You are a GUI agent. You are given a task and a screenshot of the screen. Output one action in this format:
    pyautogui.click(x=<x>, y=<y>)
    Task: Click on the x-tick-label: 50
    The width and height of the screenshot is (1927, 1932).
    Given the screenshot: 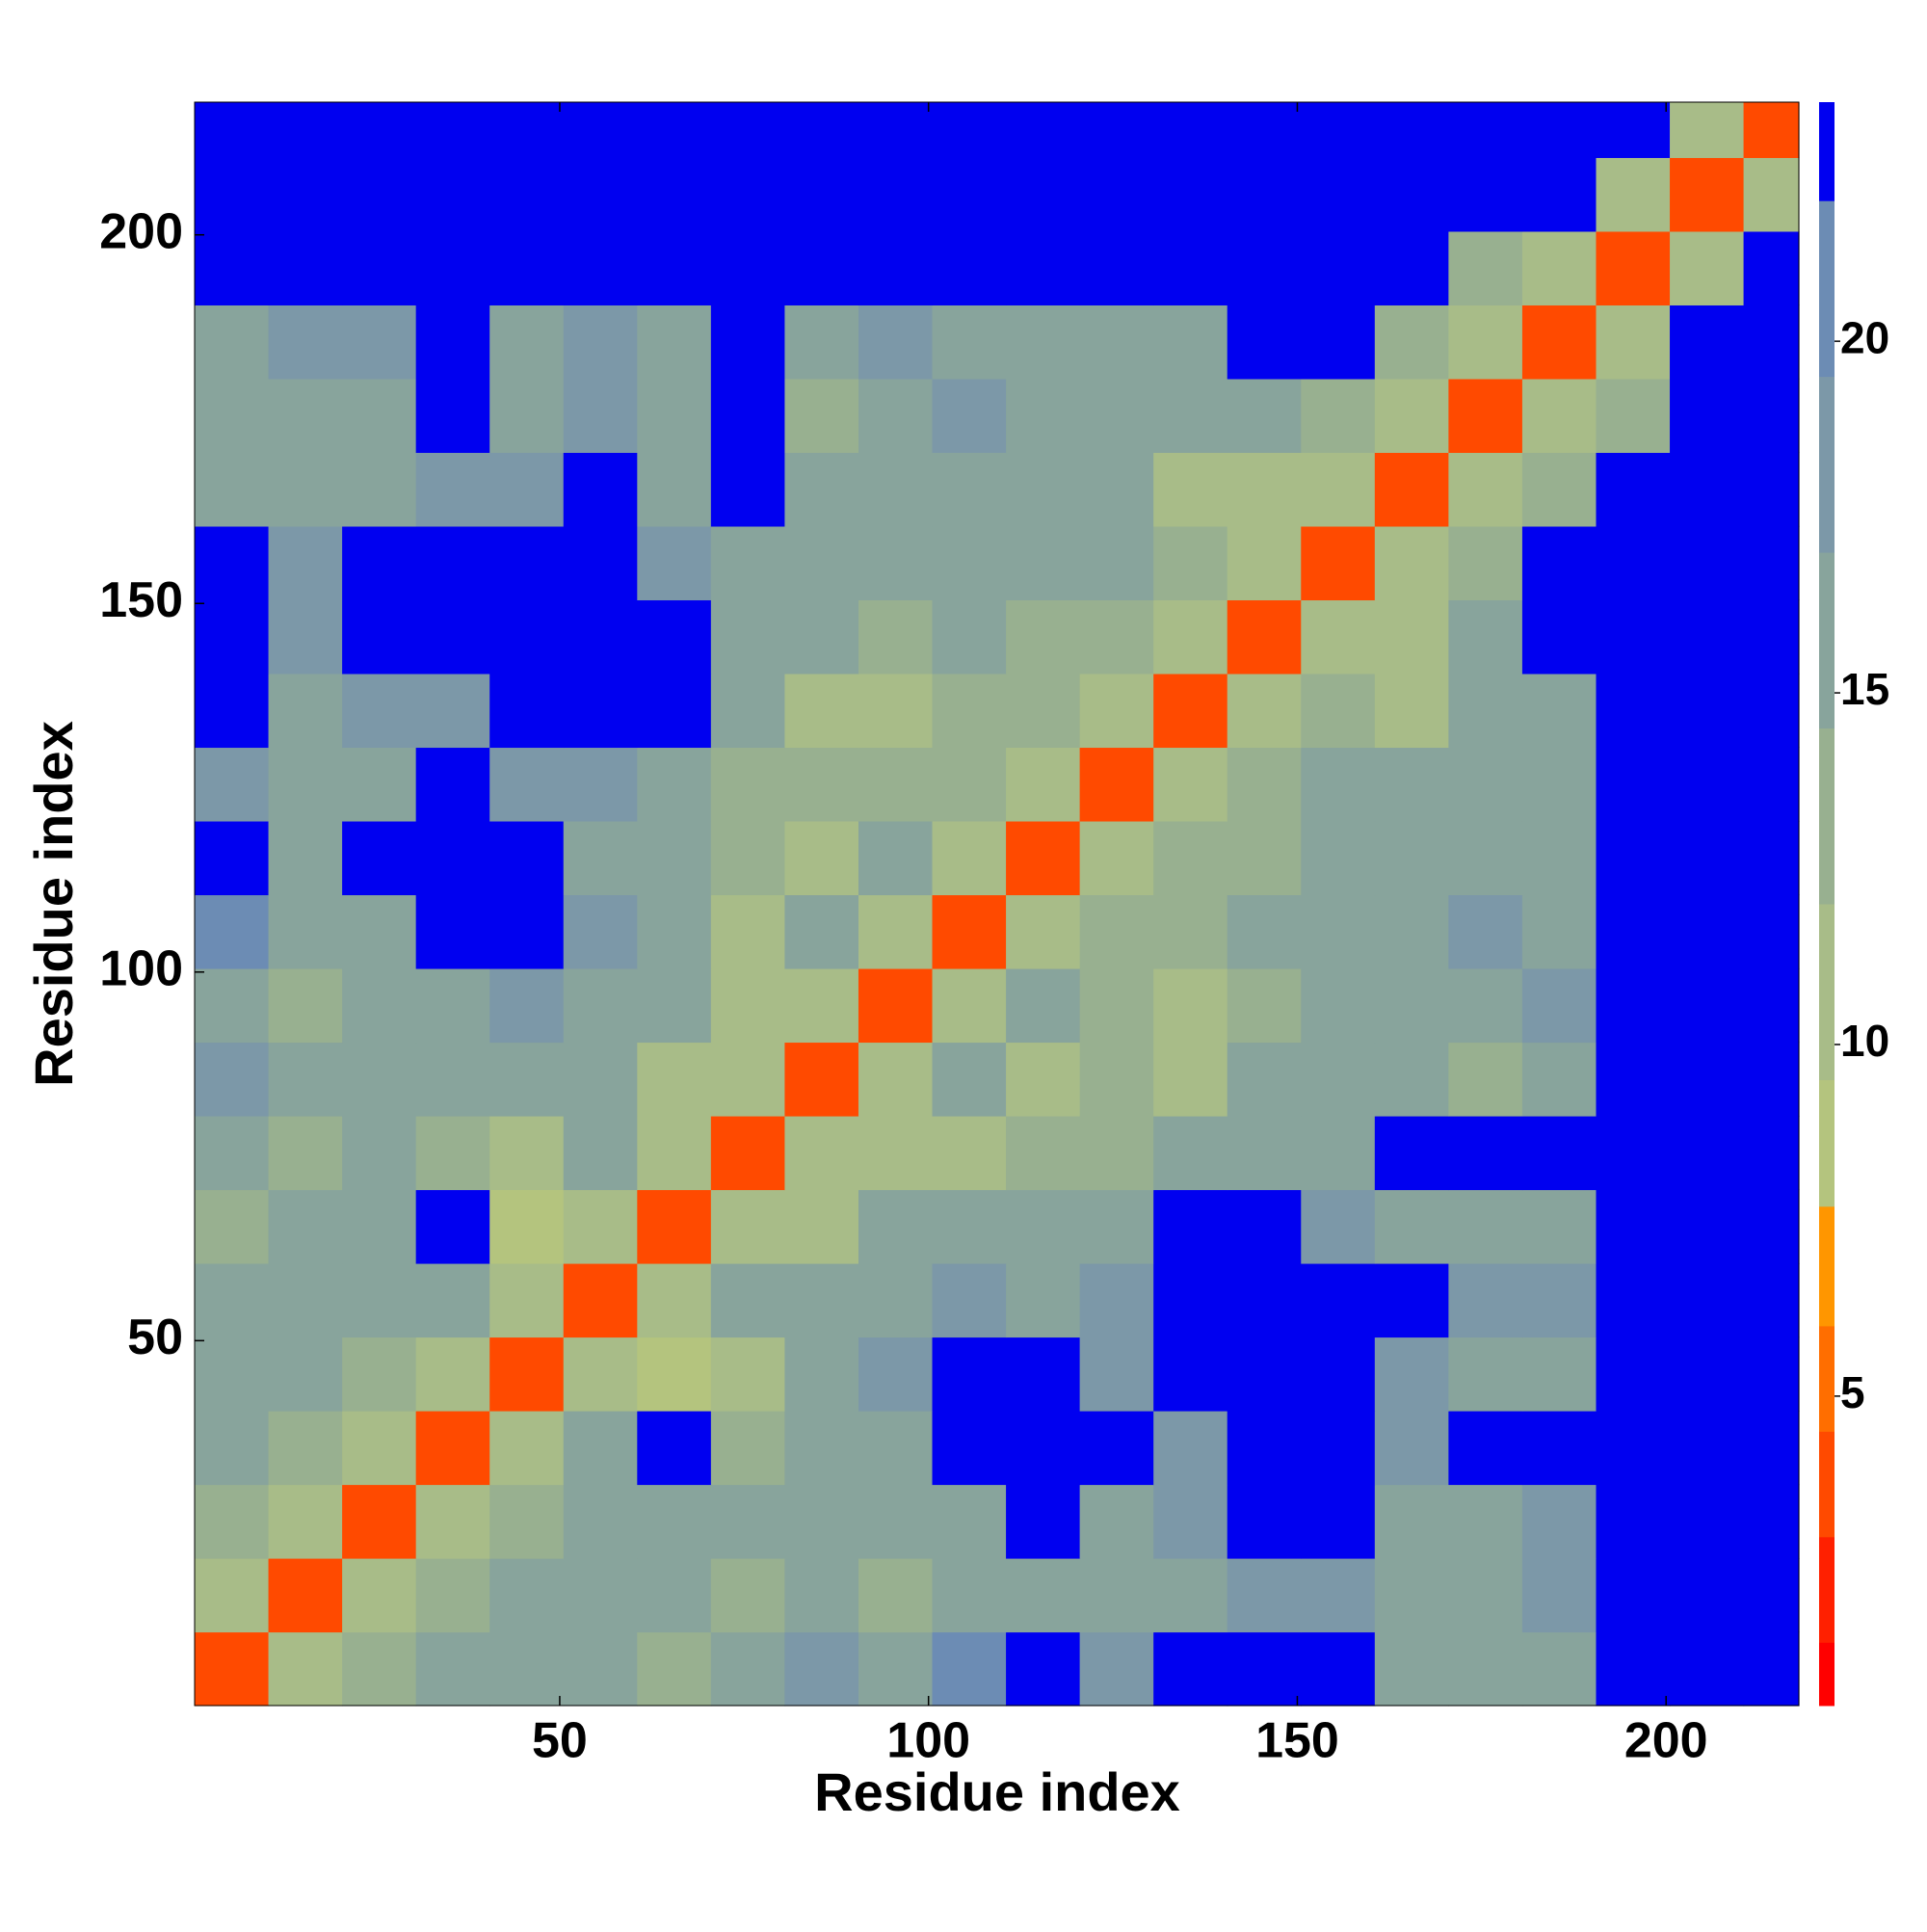 What is the action you would take?
    pyautogui.click(x=560, y=1741)
    